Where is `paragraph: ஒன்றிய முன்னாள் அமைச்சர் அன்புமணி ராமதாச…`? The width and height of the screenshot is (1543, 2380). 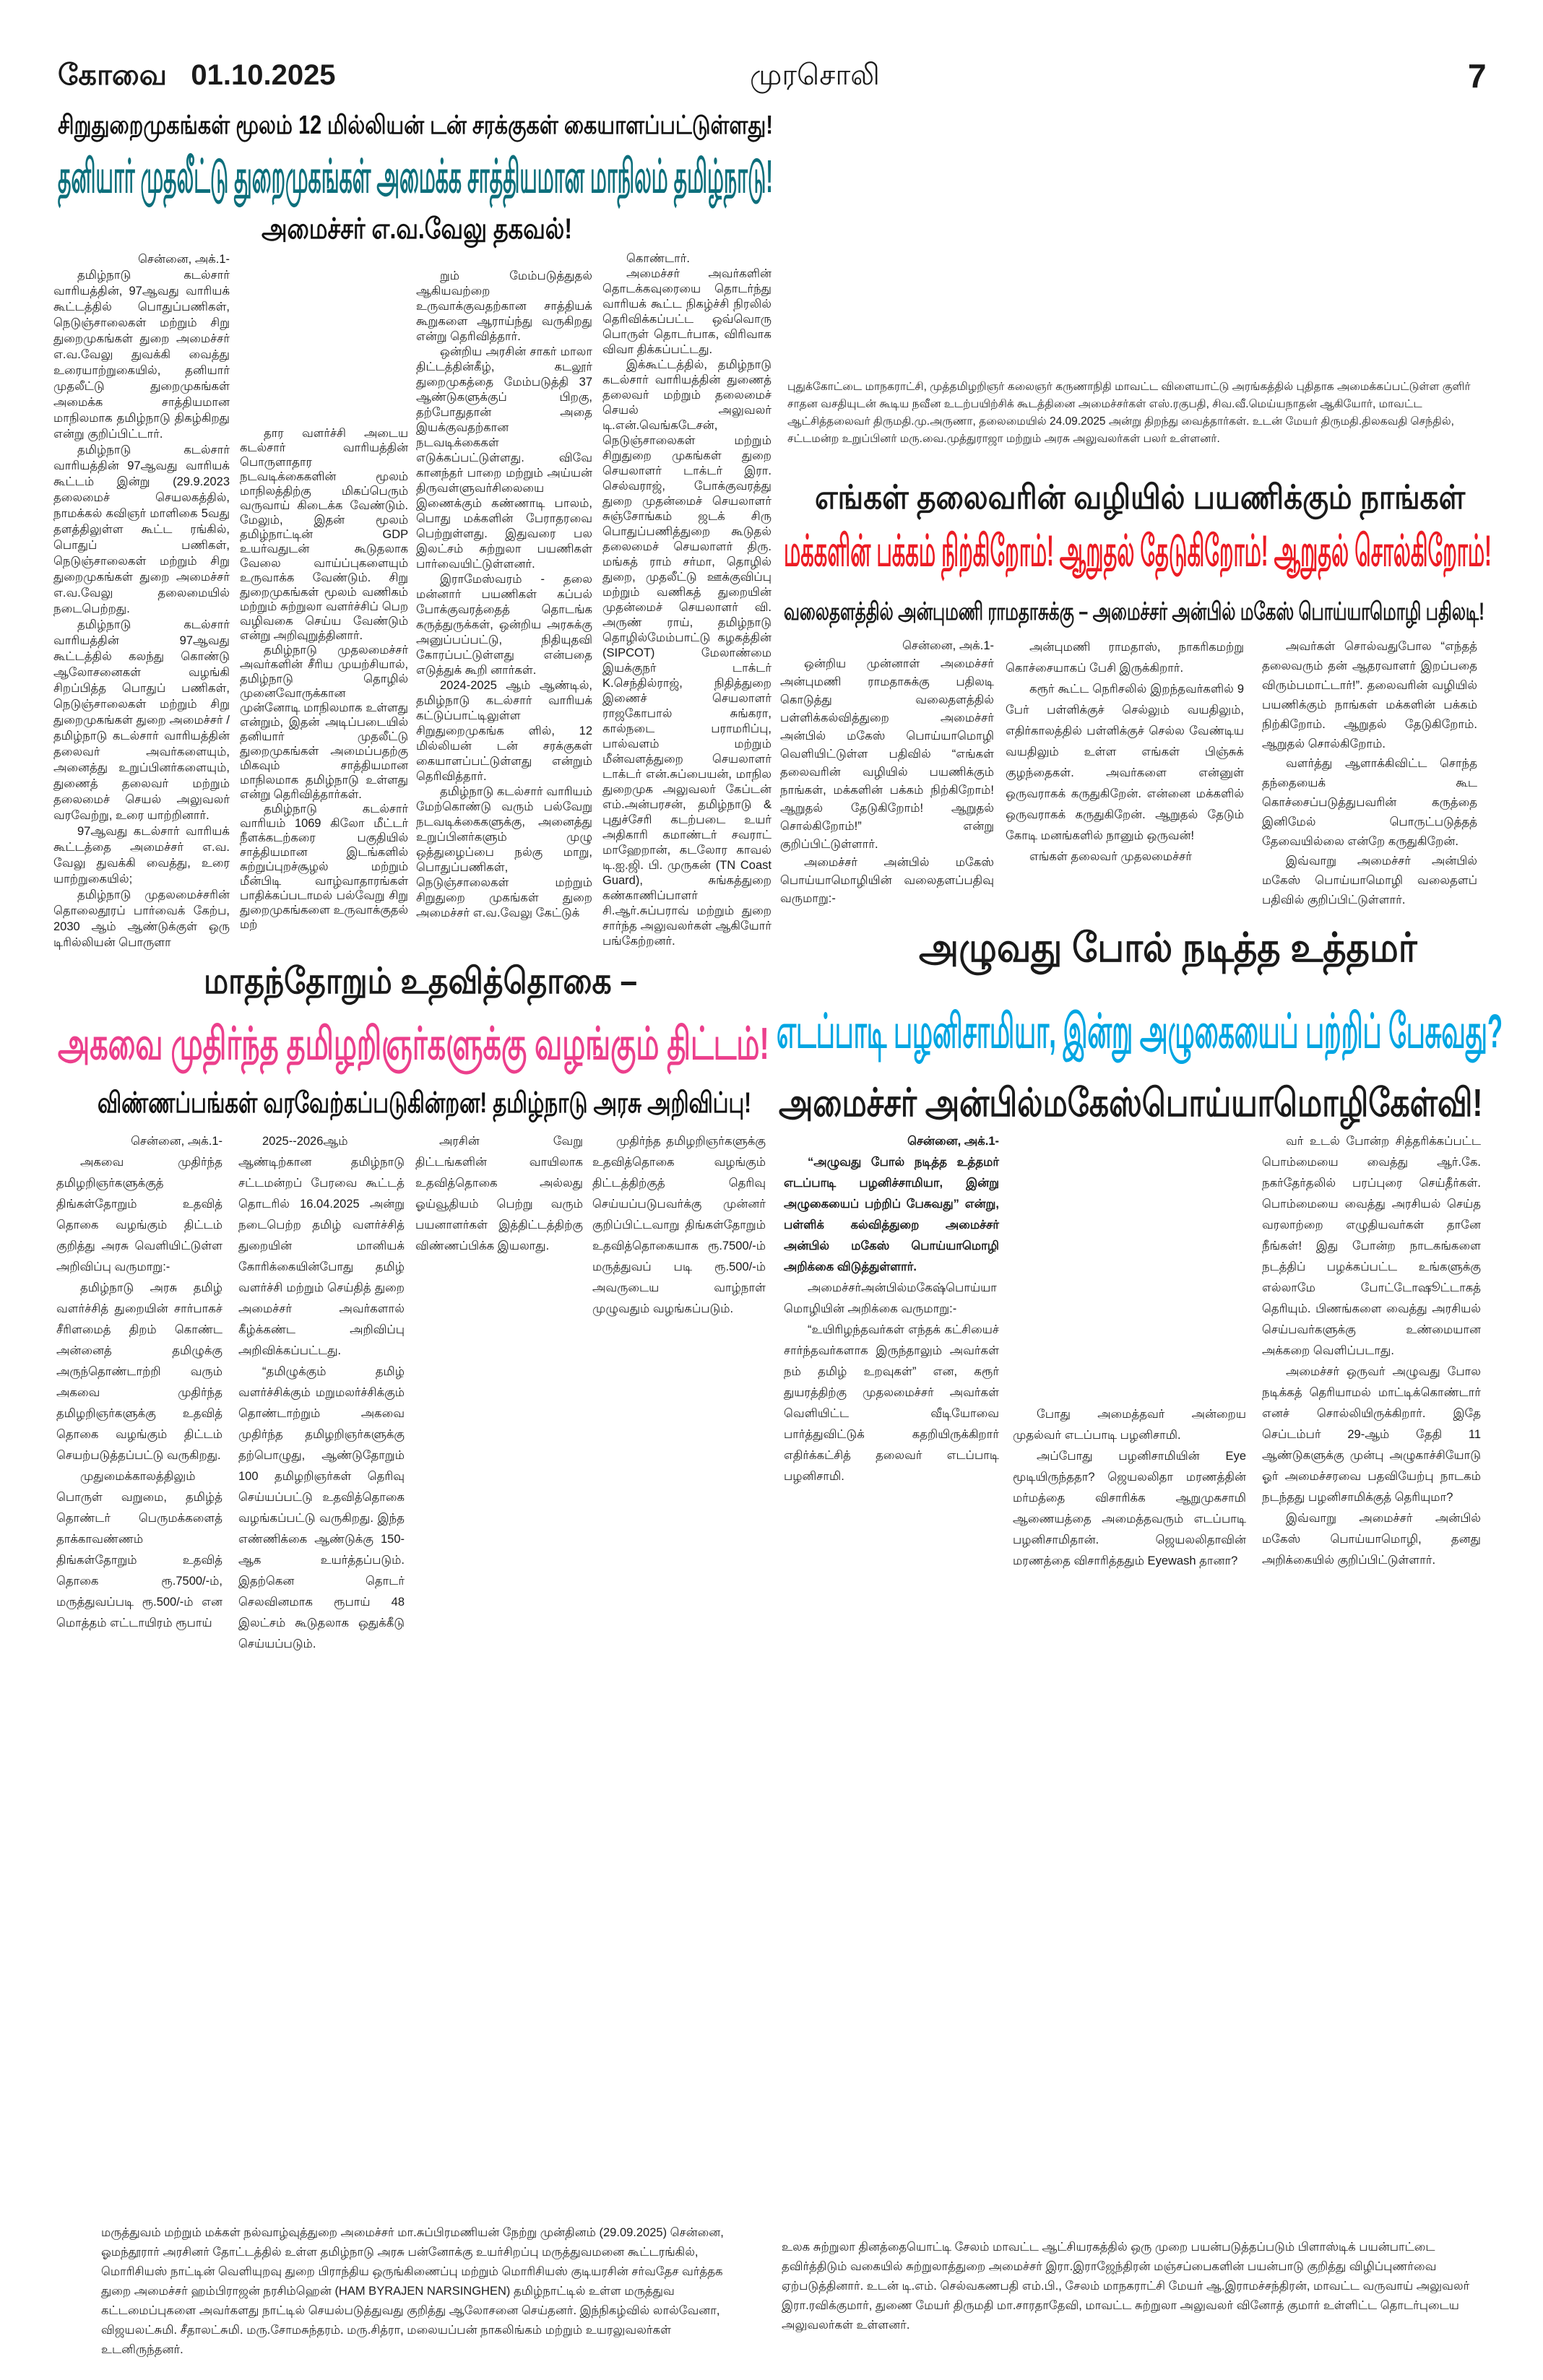 paragraph: ஒன்றிய முன்னாள் அமைச்சர் அன்புமணி ராமதாச… is located at coordinates (887, 754).